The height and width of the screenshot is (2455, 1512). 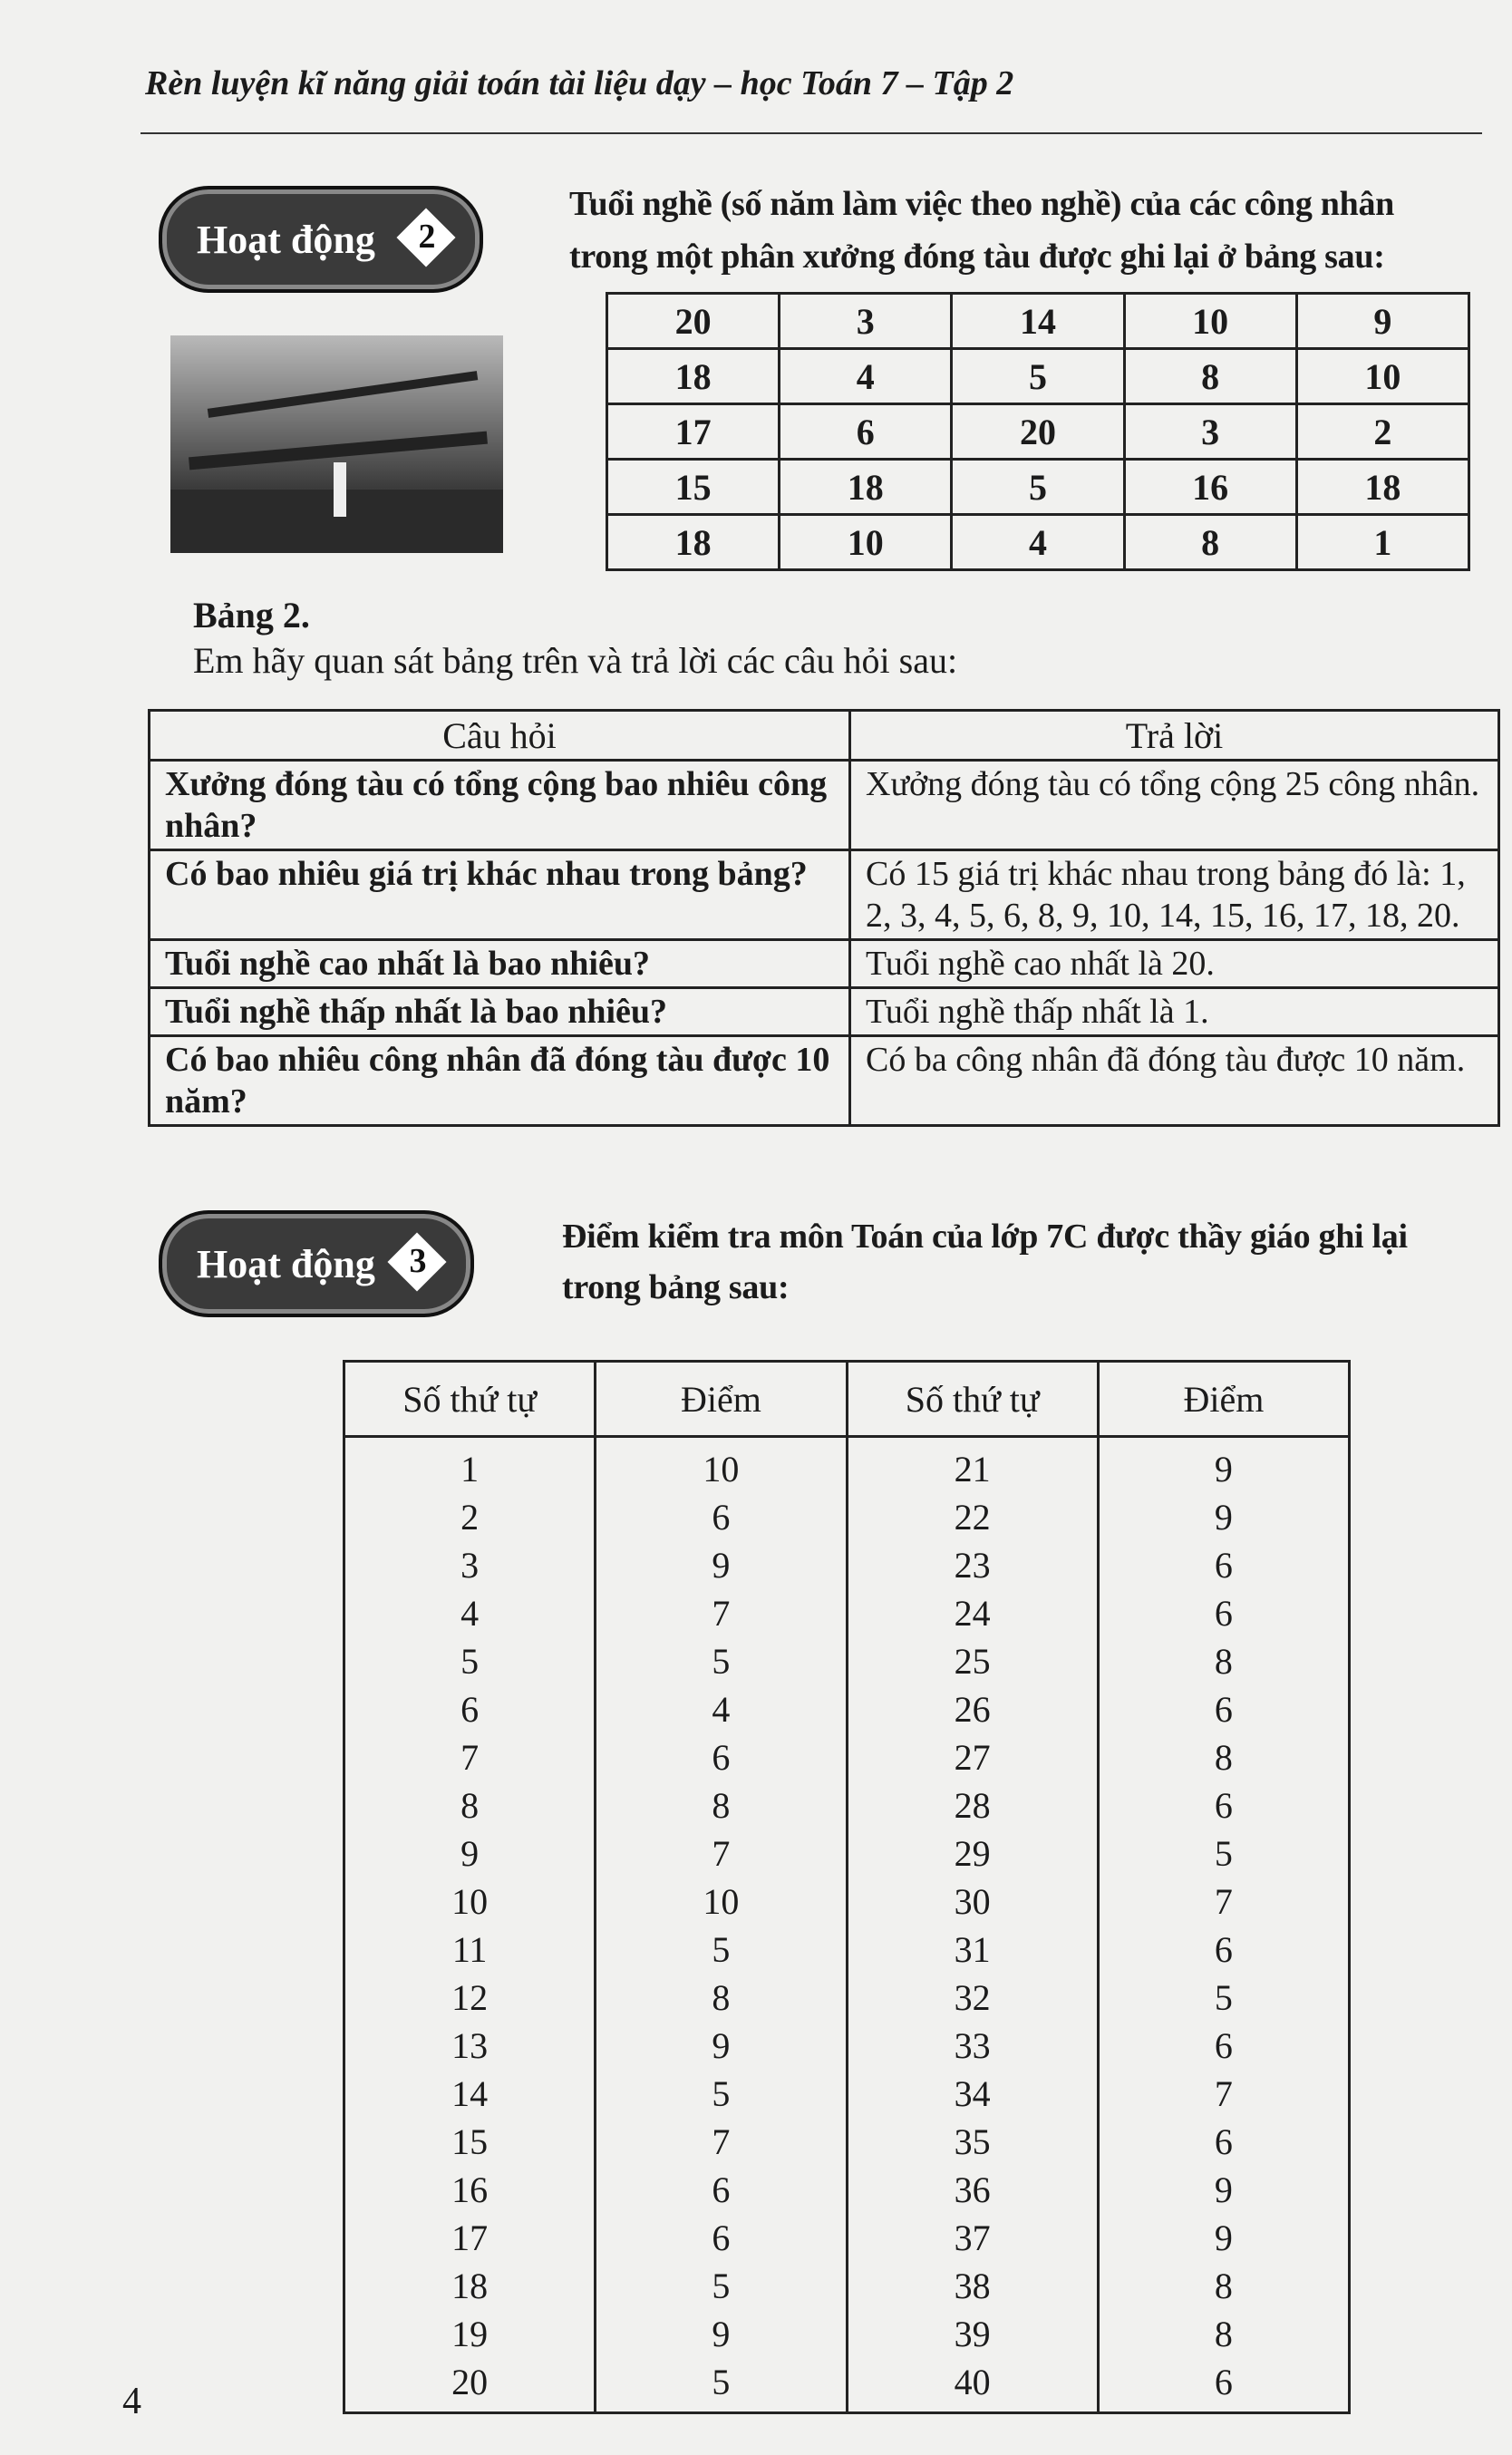 I want to click on table-row: 2 6 22 9, so click(x=847, y=1517).